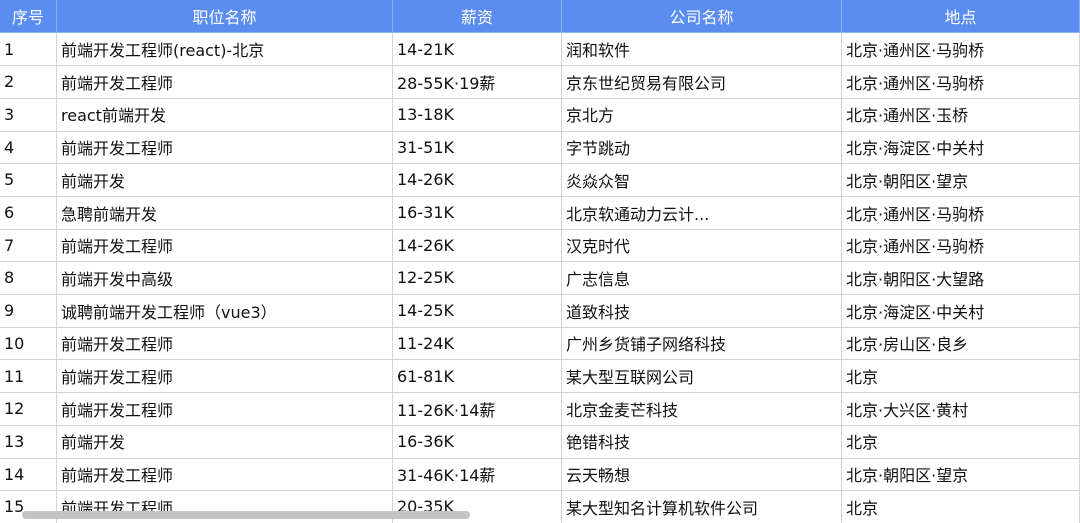  Describe the element at coordinates (28, 148) in the screenshot. I see `table-cell: 4` at that location.